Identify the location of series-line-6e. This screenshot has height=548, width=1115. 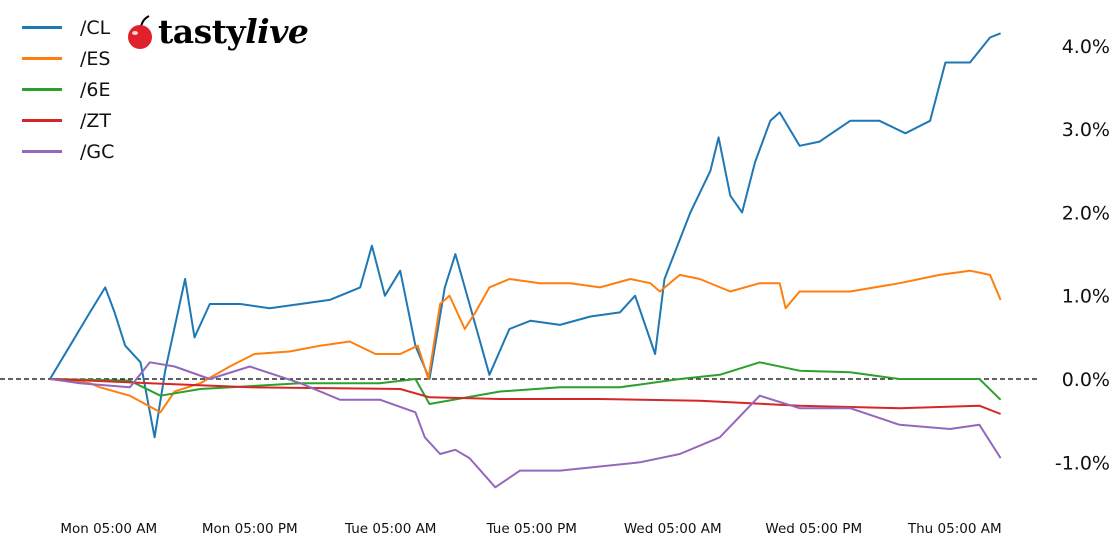
(525, 383).